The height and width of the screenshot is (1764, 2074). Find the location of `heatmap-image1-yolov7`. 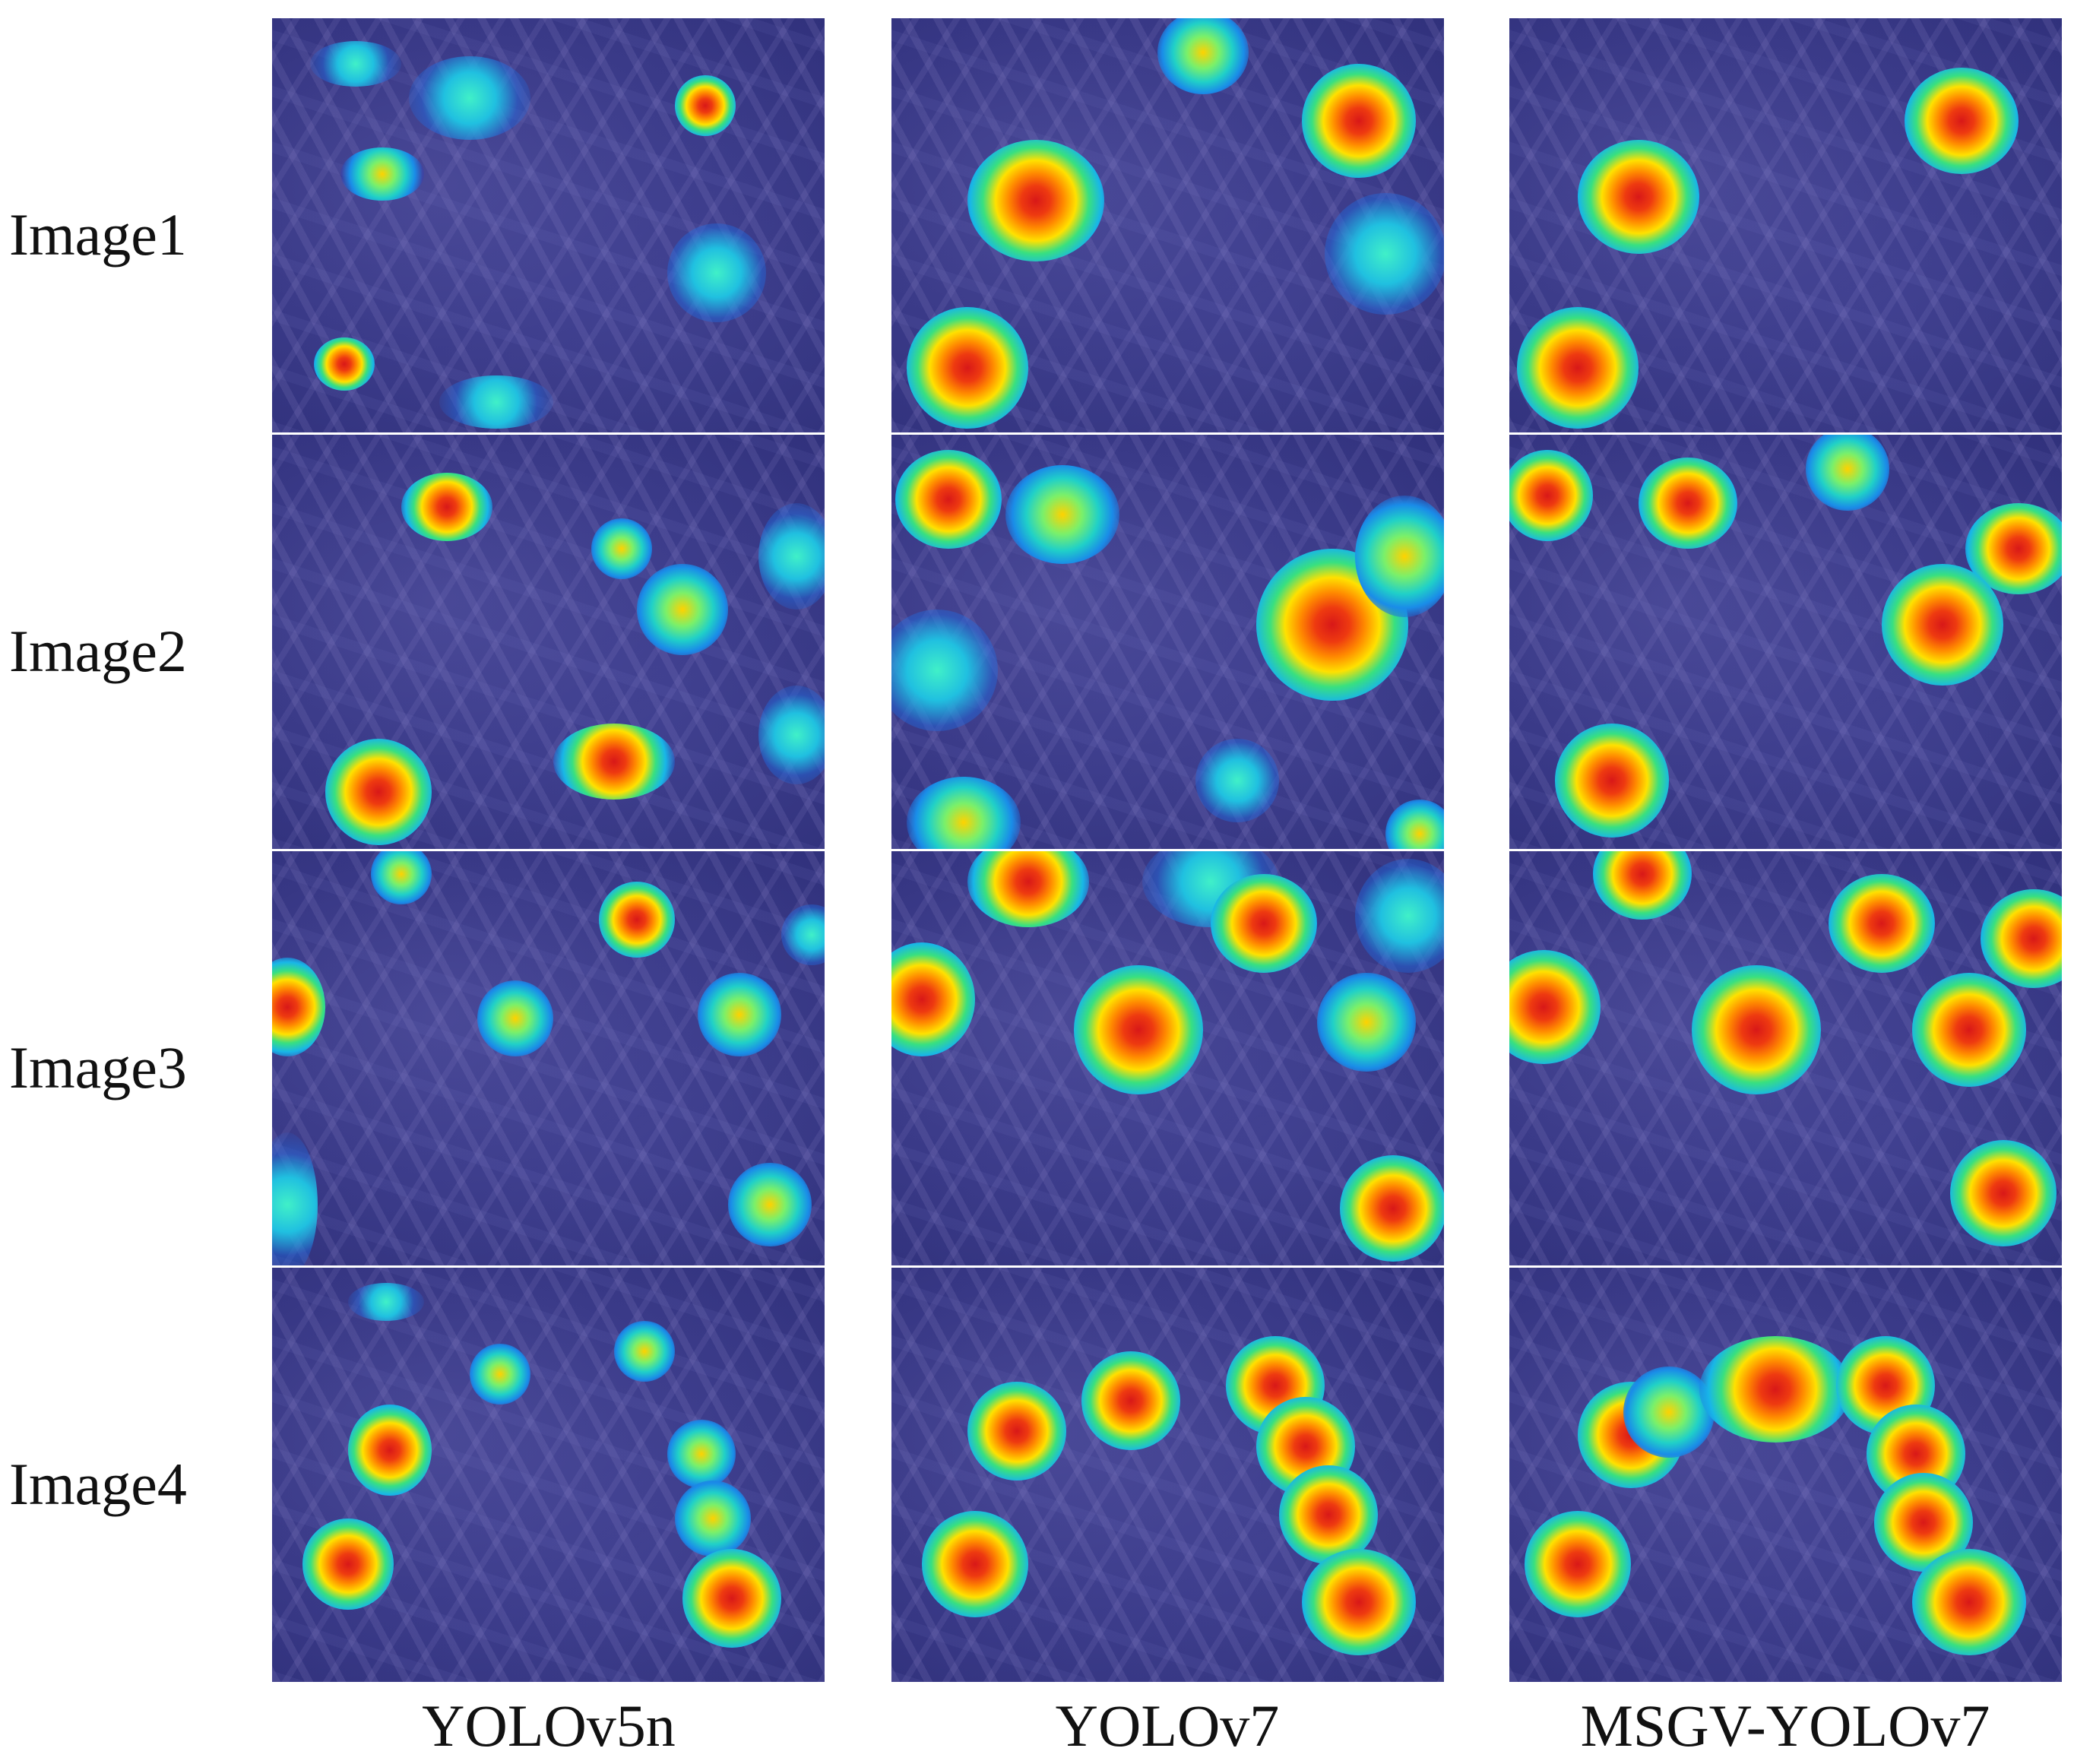

heatmap-image1-yolov7 is located at coordinates (1167, 225).